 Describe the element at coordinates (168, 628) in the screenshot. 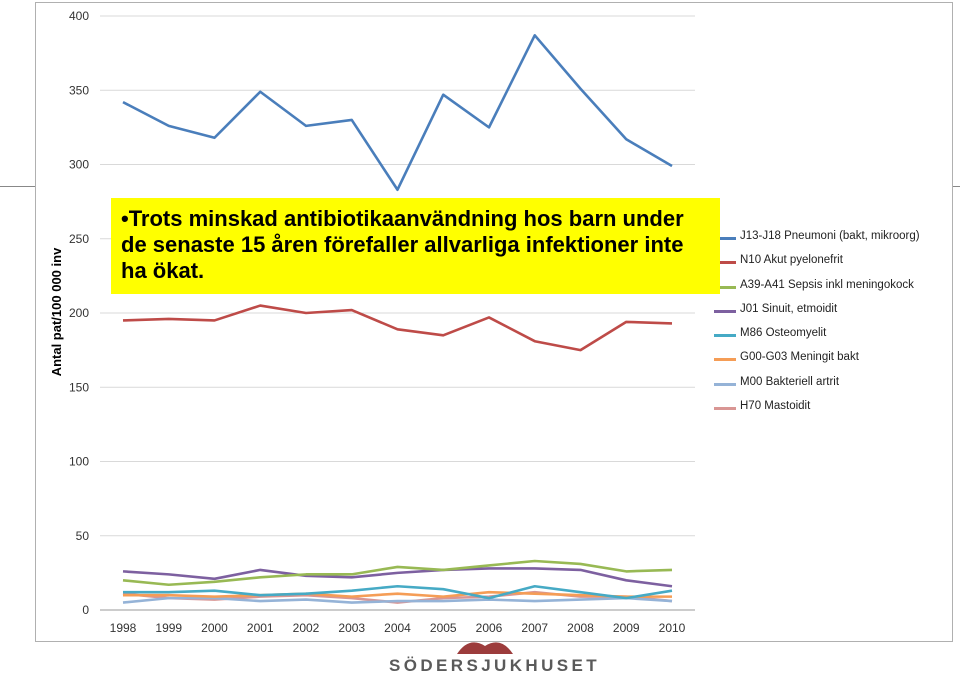

I see `x-tick-label: 1999` at that location.